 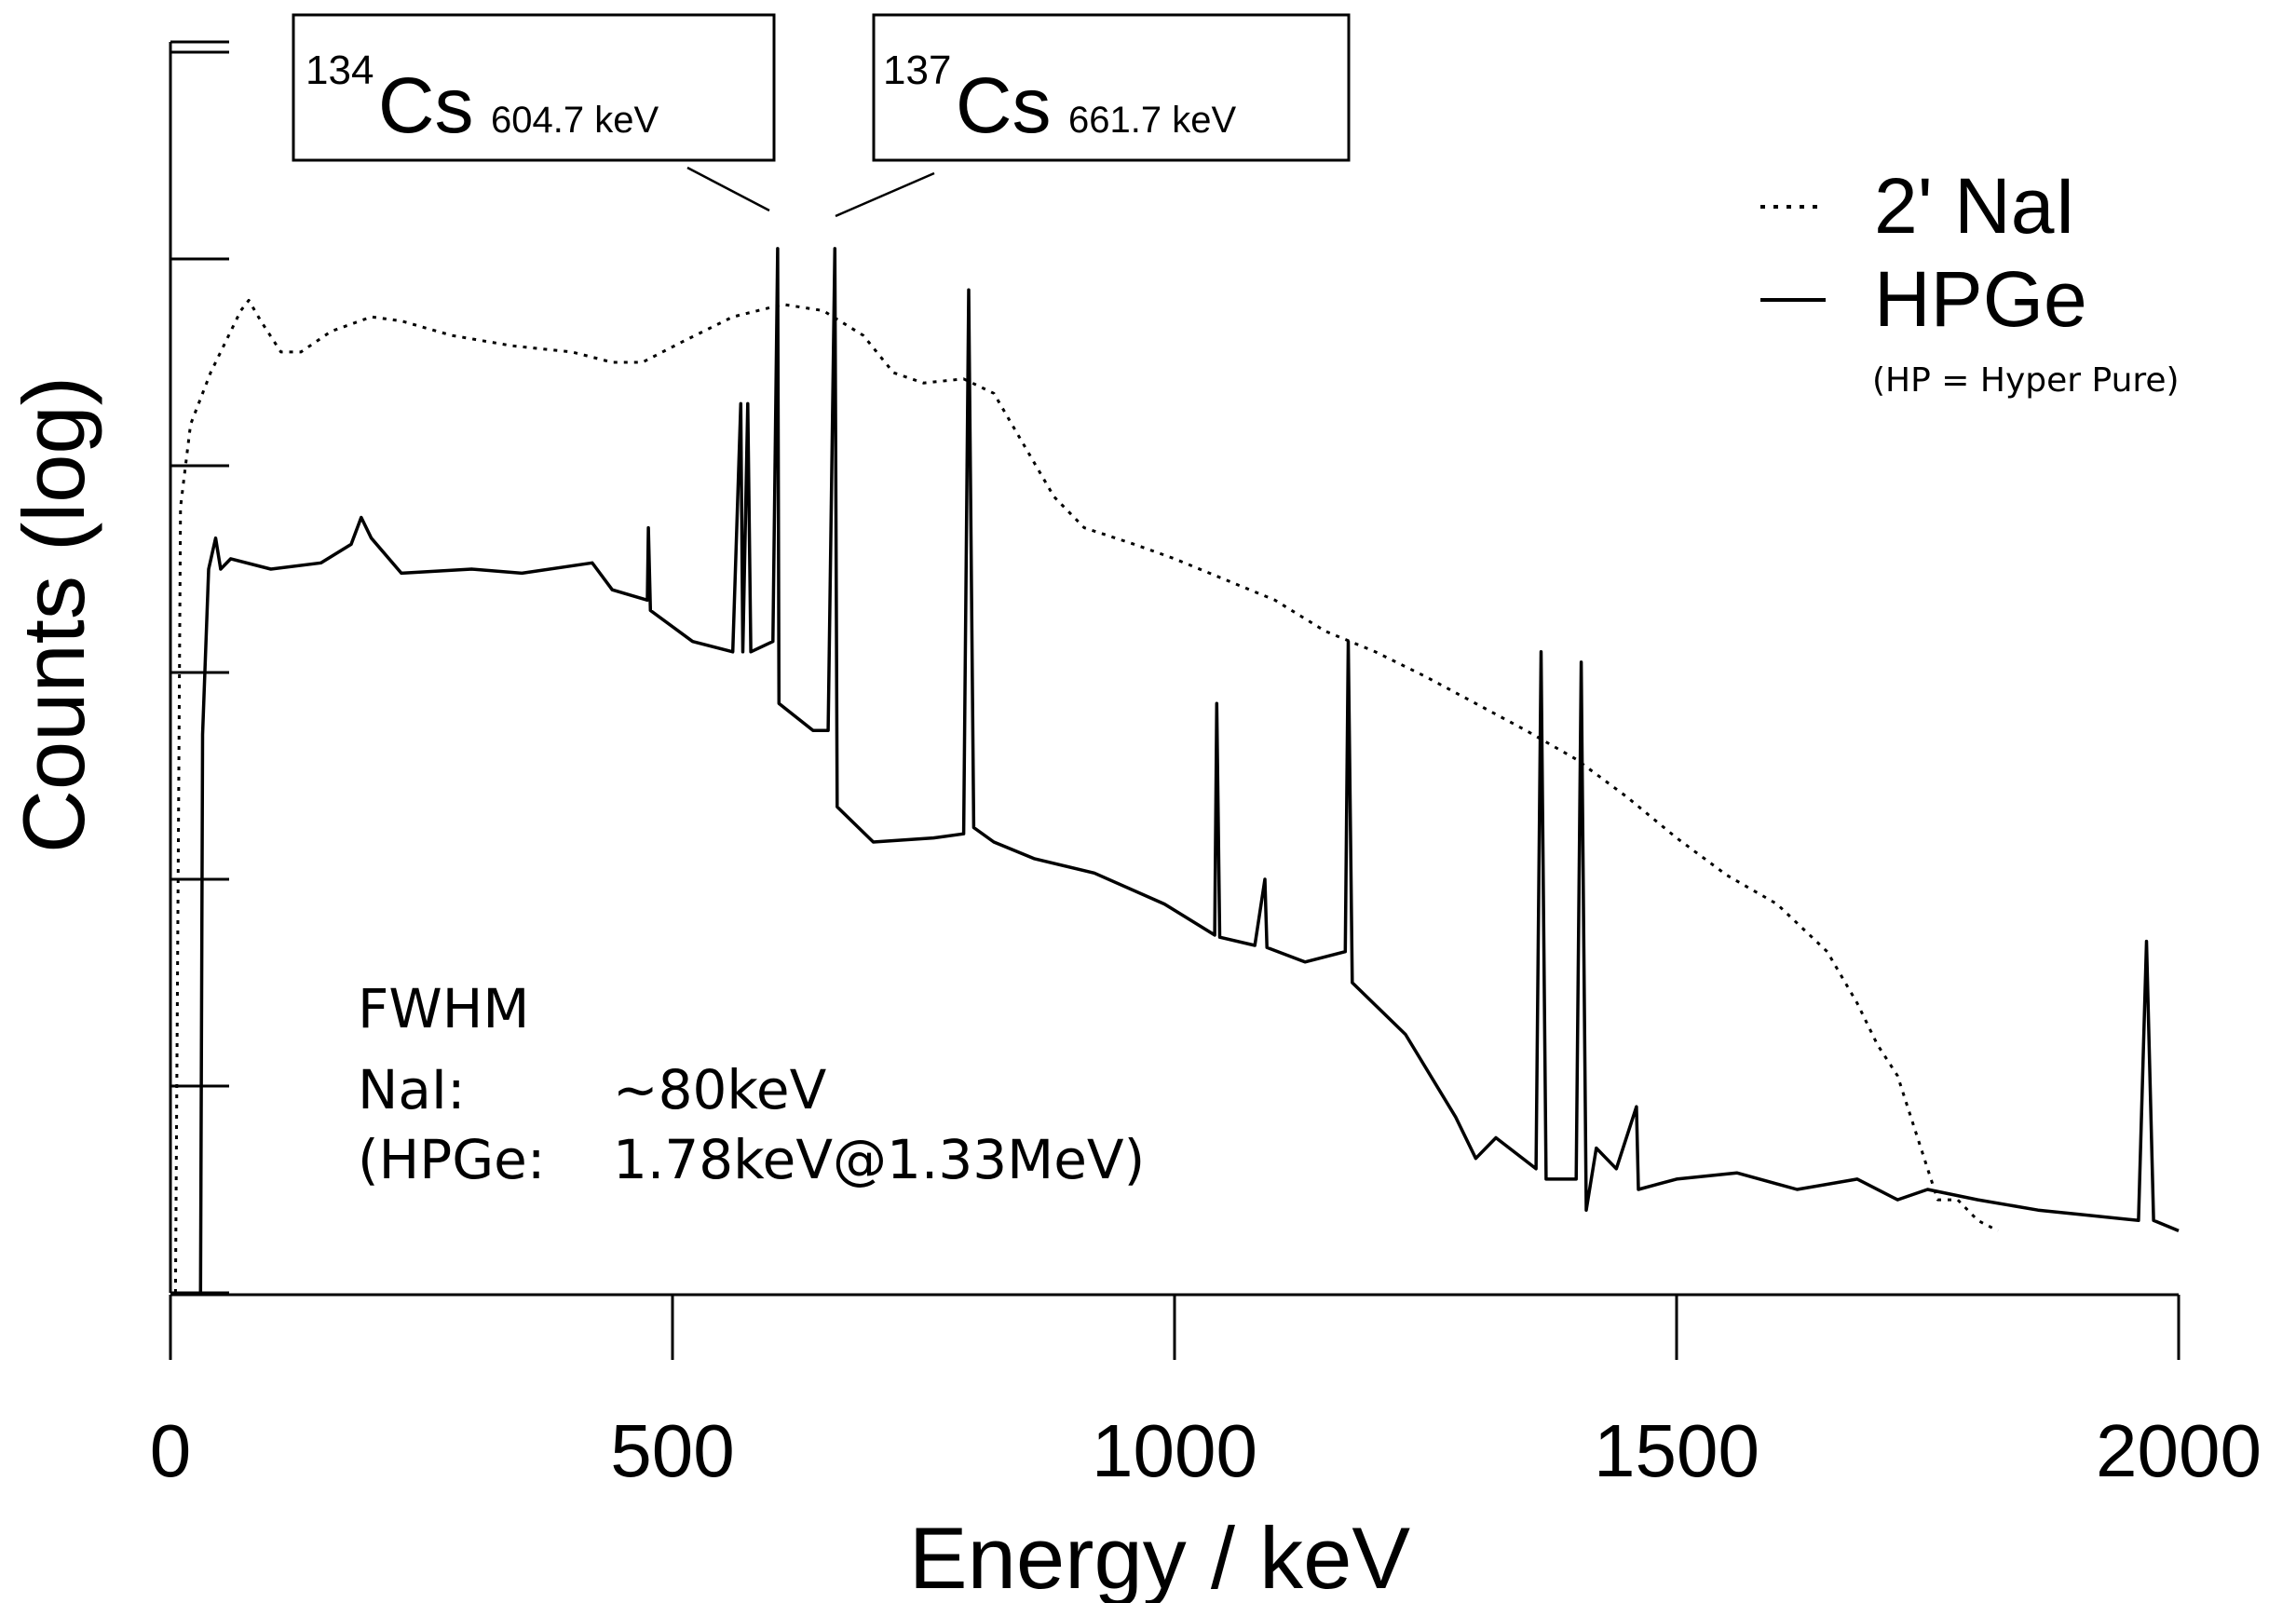 I want to click on x-tick-label: 500, so click(x=672, y=1450).